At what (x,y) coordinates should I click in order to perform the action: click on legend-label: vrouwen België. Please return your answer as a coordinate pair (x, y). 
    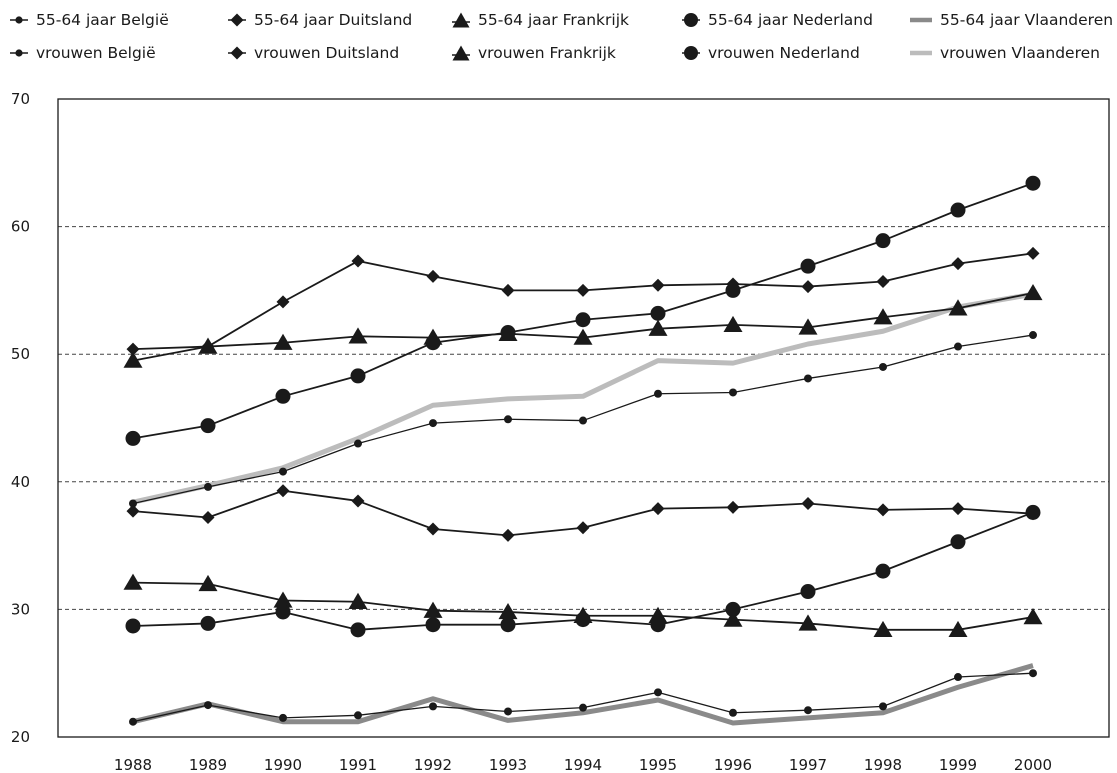
    Looking at the image, I should click on (96, 53).